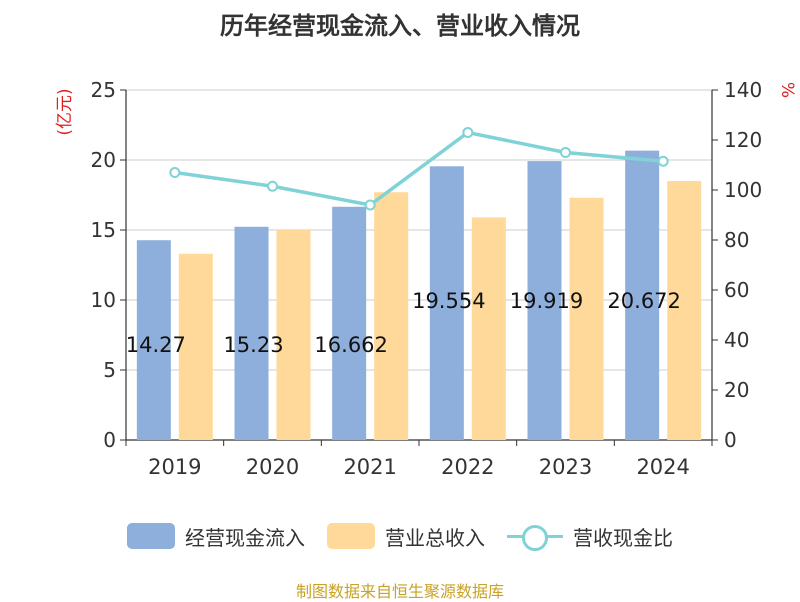  What do you see at coordinates (174, 467) in the screenshot?
I see `x-tick-label: 2019` at bounding box center [174, 467].